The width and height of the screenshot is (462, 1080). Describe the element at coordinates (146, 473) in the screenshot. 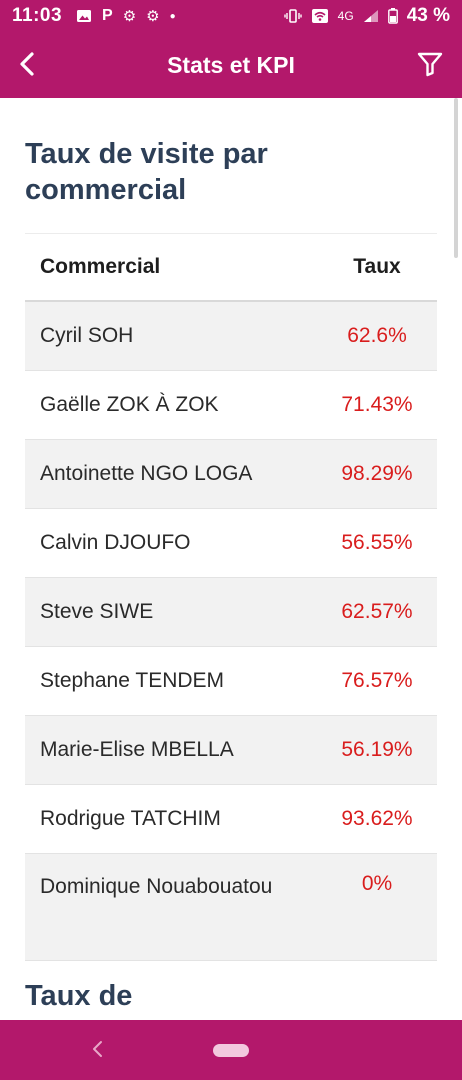

I see `row-name: Antoinette NGO LOGA` at that location.